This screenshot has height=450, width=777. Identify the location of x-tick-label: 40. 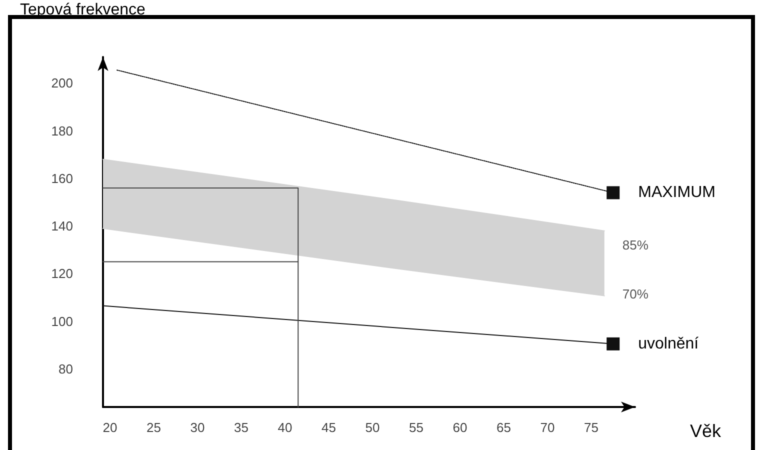
(285, 427).